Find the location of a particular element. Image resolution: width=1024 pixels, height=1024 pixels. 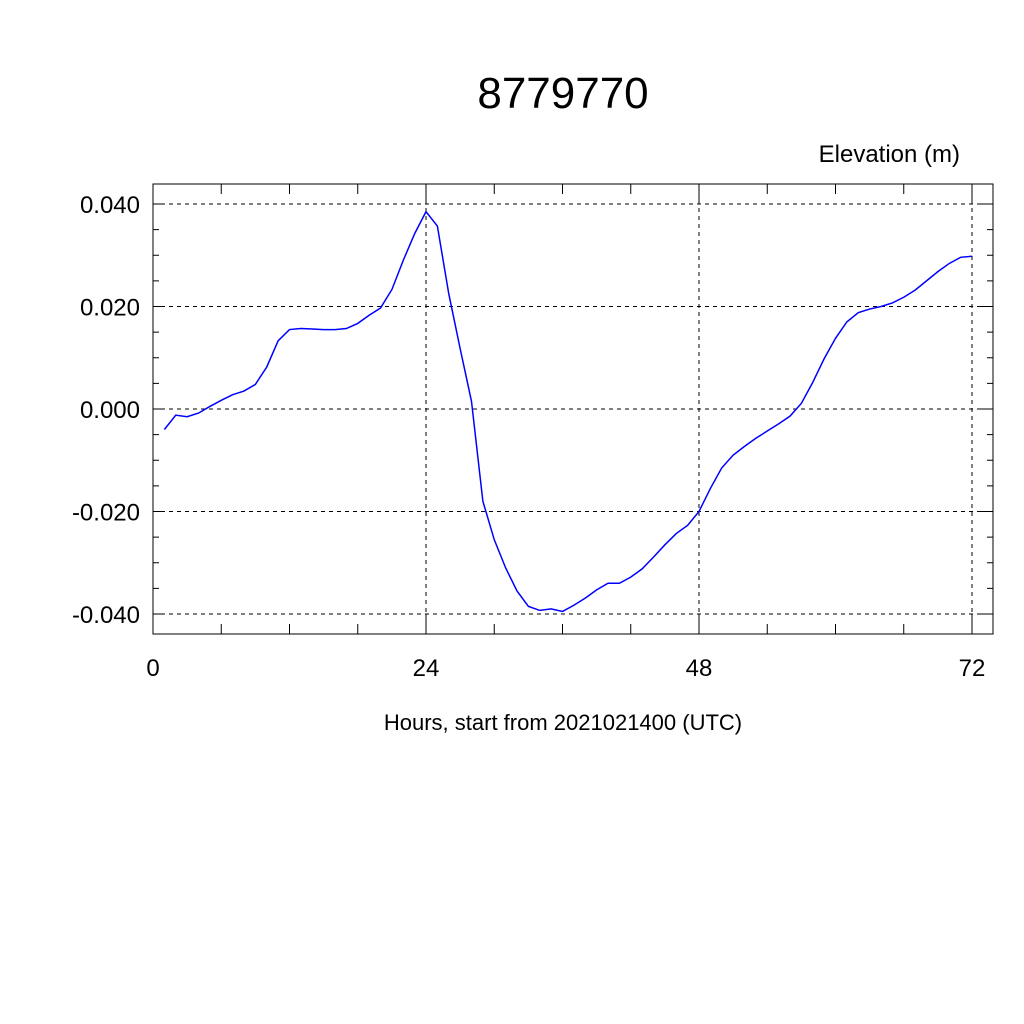

x-tick-label: 24 is located at coordinates (426, 668).